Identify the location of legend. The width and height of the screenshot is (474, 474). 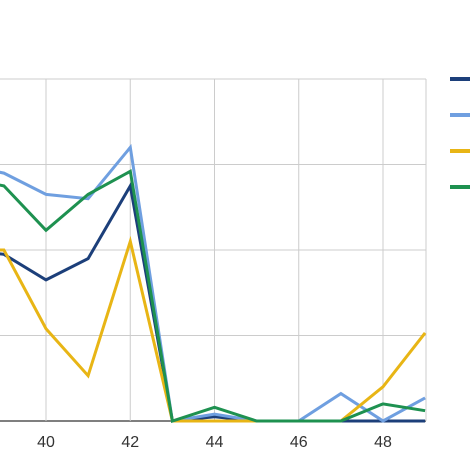
(460, 133).